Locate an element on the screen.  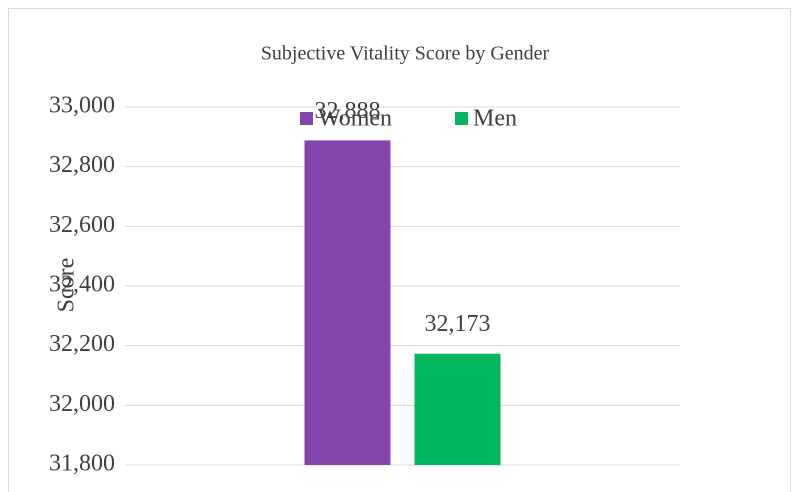
data-label: 32,173 is located at coordinates (458, 324).